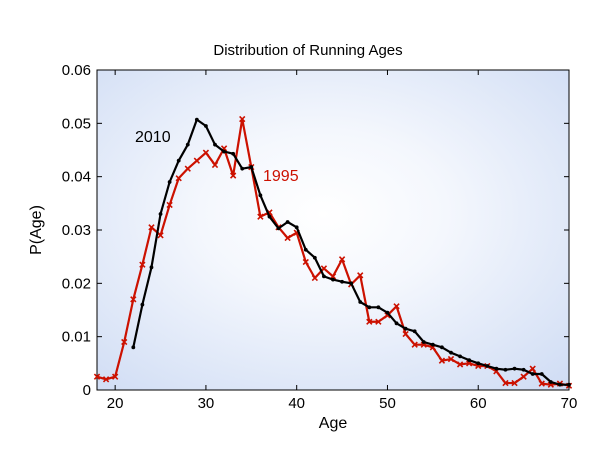 This screenshot has width=603, height=468. I want to click on y-tick-label: 0.03, so click(76, 230).